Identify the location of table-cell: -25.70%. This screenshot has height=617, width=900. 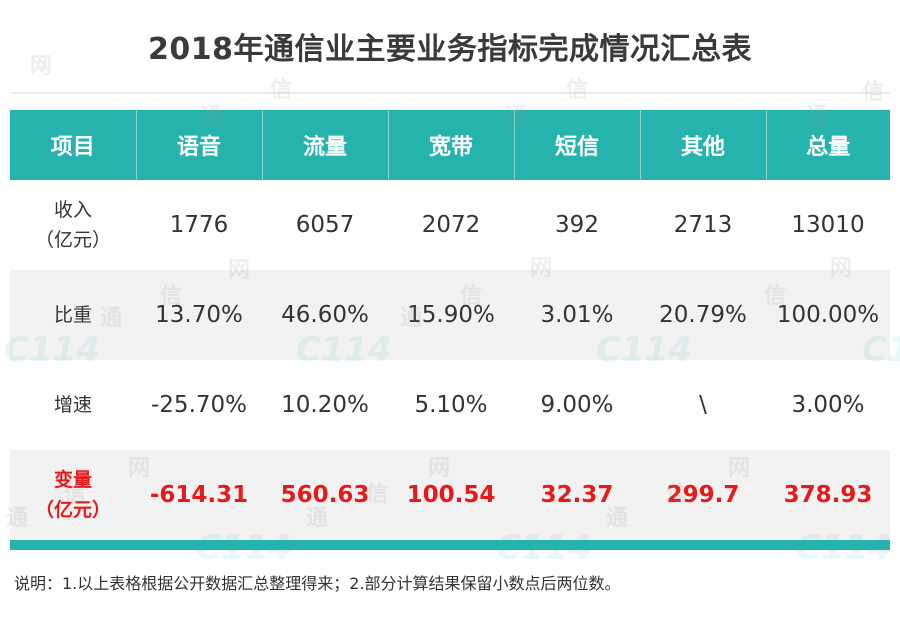
(199, 405).